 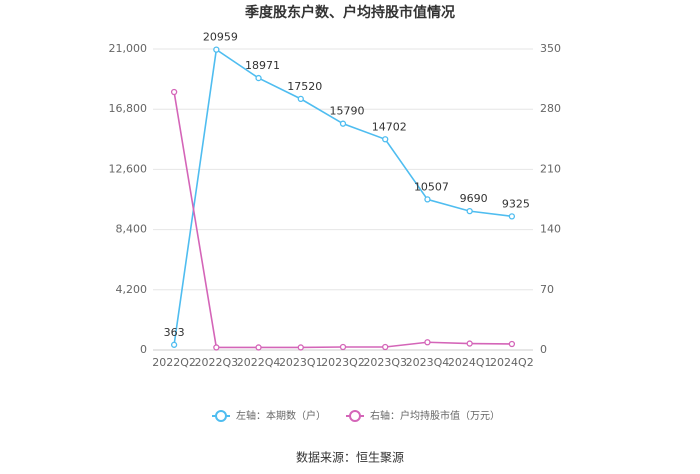 What do you see at coordinates (281, 415) in the screenshot?
I see `legend-label: 左轴：本期数（户）` at bounding box center [281, 415].